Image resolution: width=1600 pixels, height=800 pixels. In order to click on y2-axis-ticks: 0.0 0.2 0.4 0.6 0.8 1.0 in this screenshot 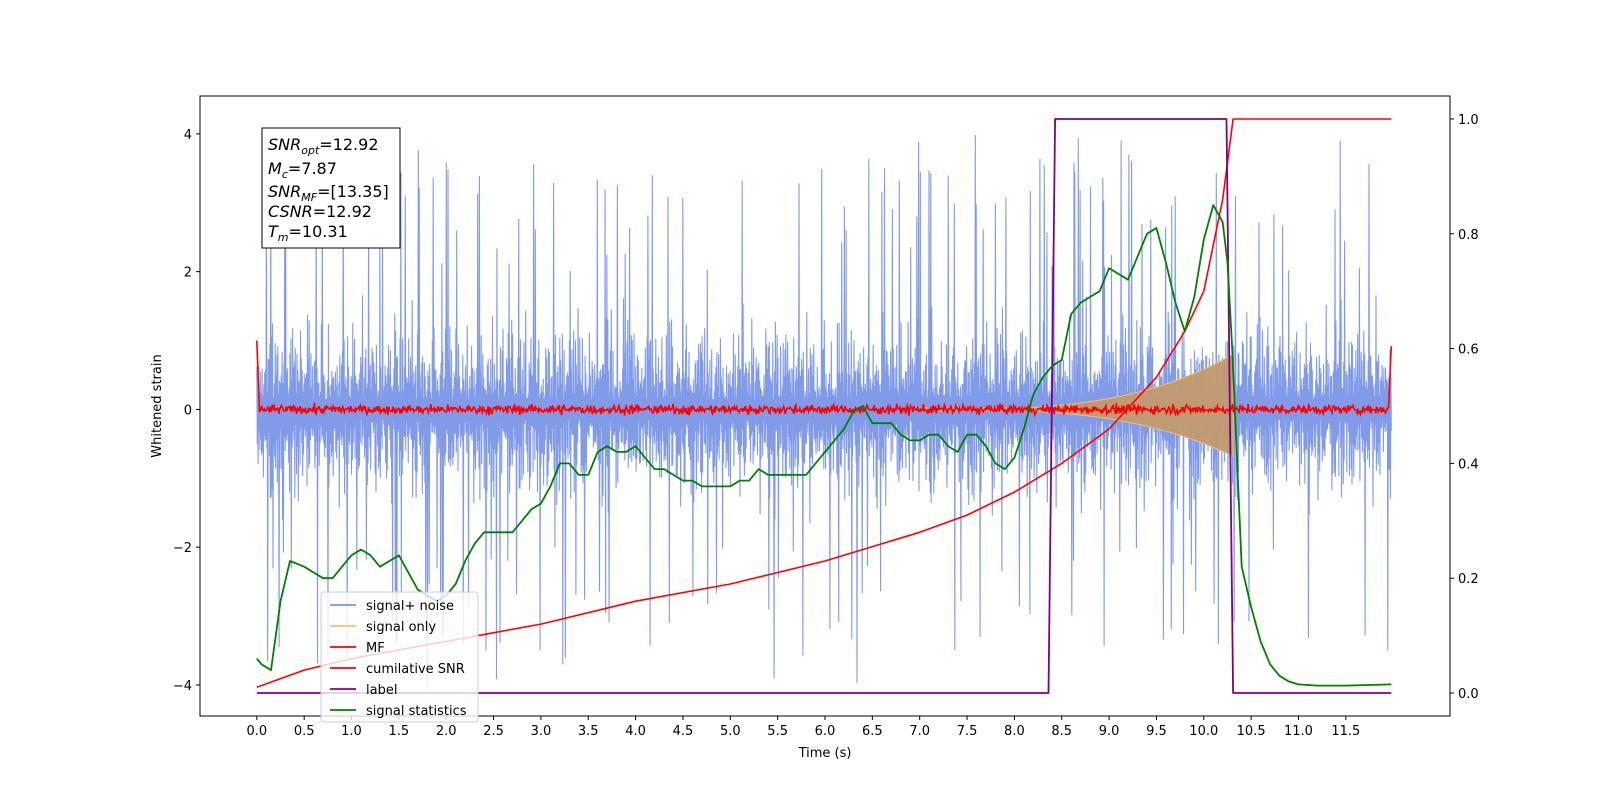, I will do `click(1464, 407)`.